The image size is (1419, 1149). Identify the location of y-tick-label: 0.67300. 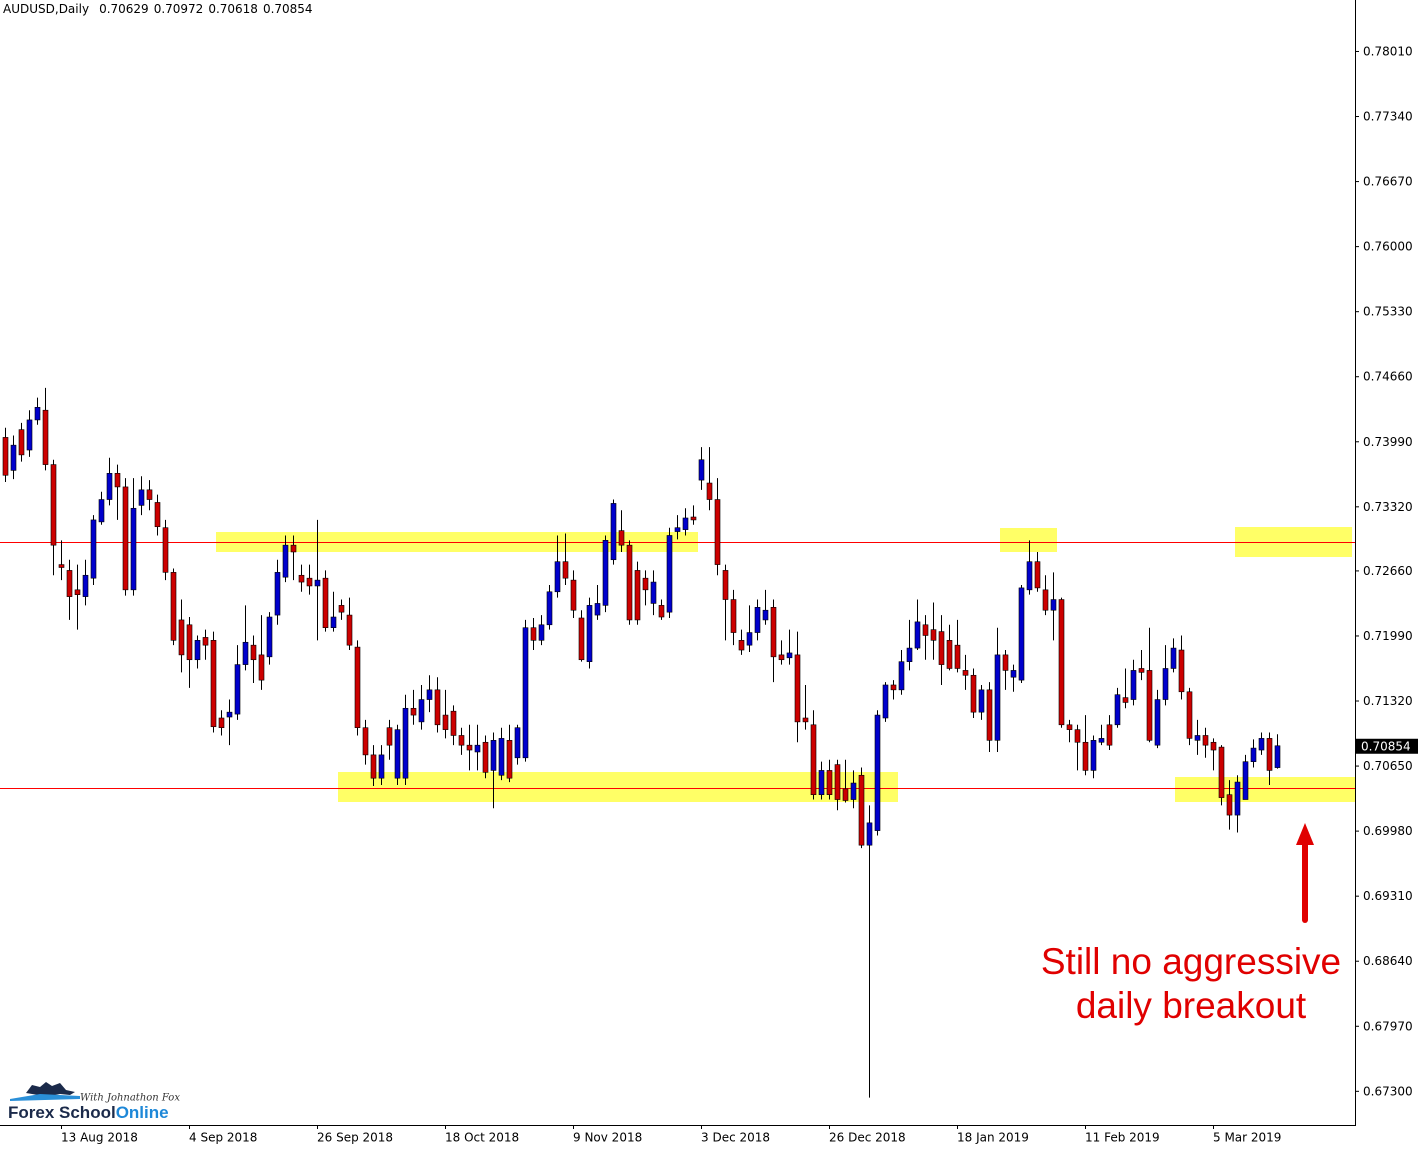
(1388, 1091).